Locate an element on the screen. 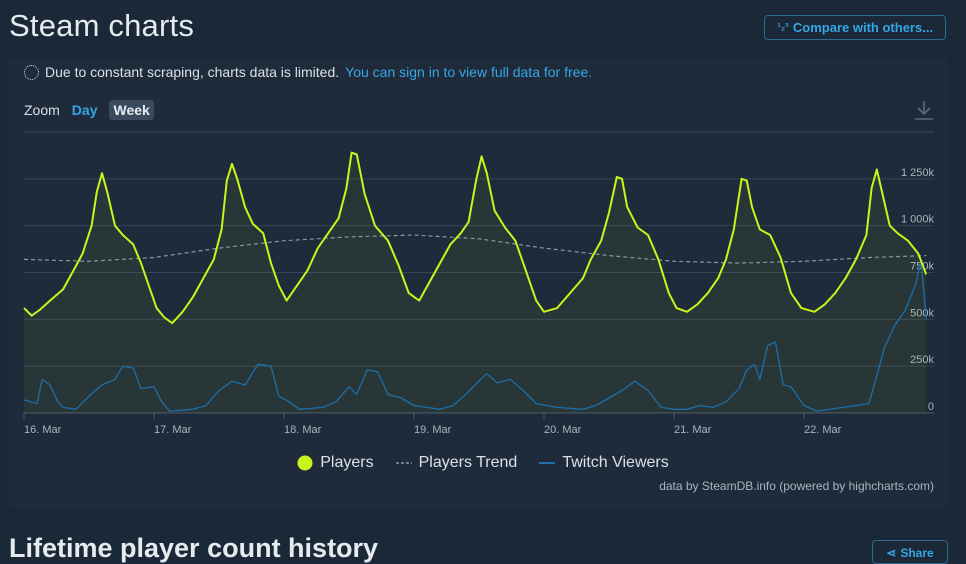 This screenshot has width=966, height=564. x-tick-label: 21. Mar is located at coordinates (693, 430).